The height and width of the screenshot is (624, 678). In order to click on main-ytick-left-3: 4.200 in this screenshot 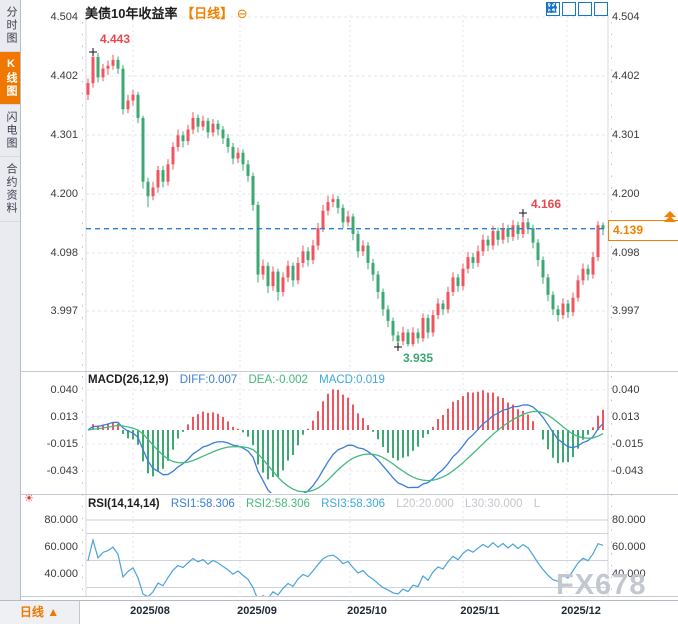, I will do `click(64, 194)`.